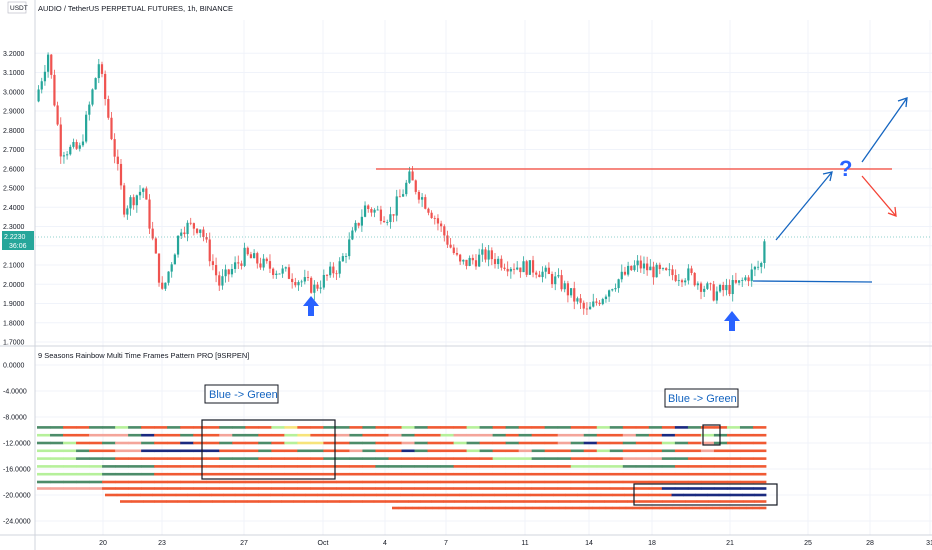  What do you see at coordinates (14, 73) in the screenshot?
I see `price-tick-label: 3.1000` at bounding box center [14, 73].